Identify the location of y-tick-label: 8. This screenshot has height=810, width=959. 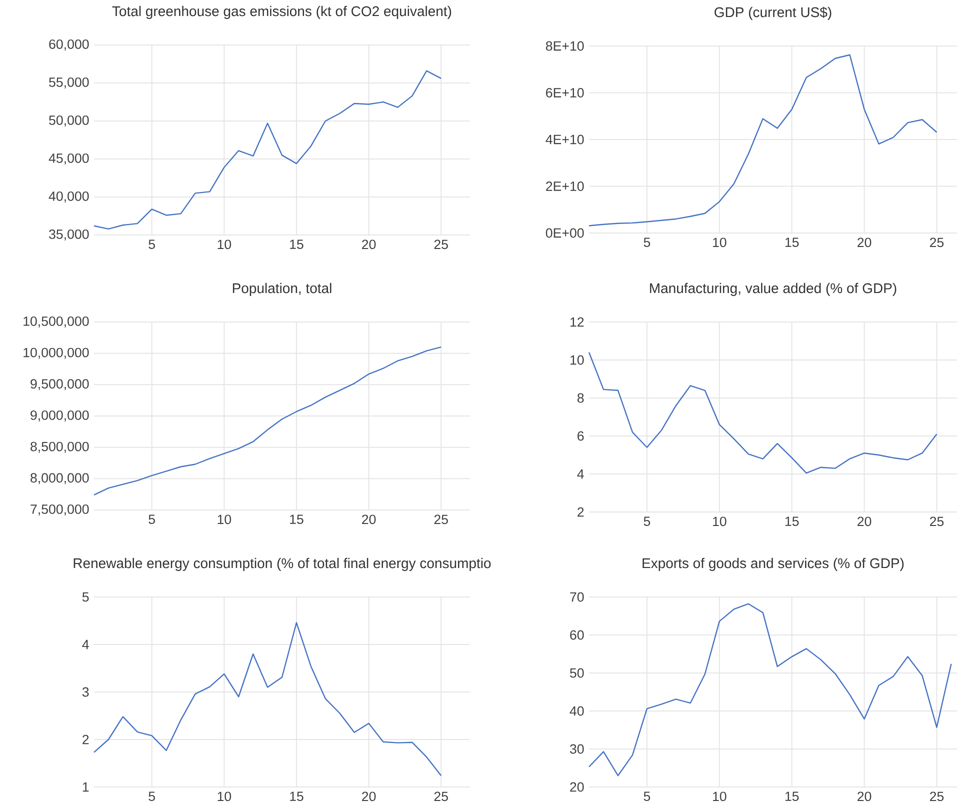
(580, 398).